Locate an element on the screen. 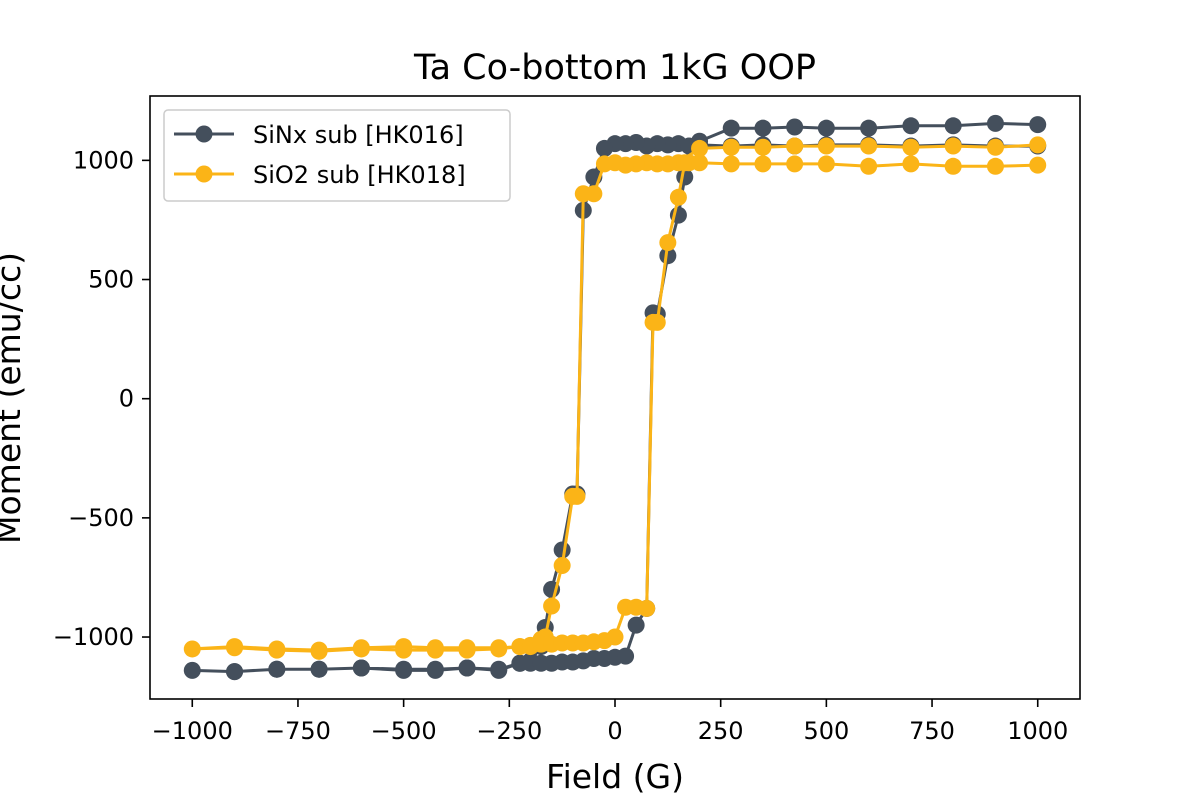  y-tick-label: −1000 is located at coordinates (93, 637).